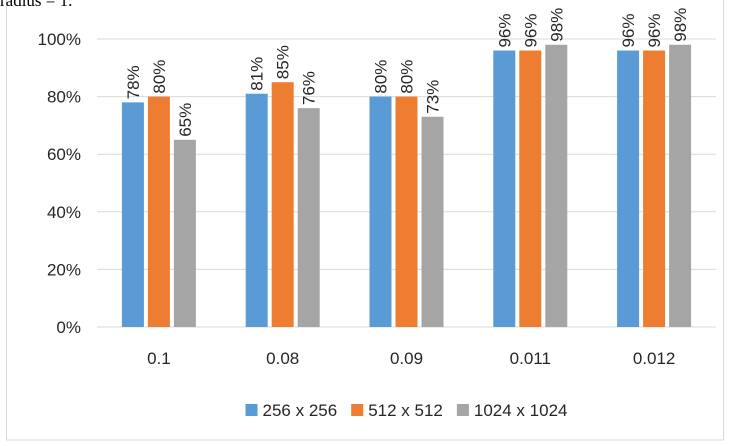  I want to click on data-label: 76%, so click(309, 88).